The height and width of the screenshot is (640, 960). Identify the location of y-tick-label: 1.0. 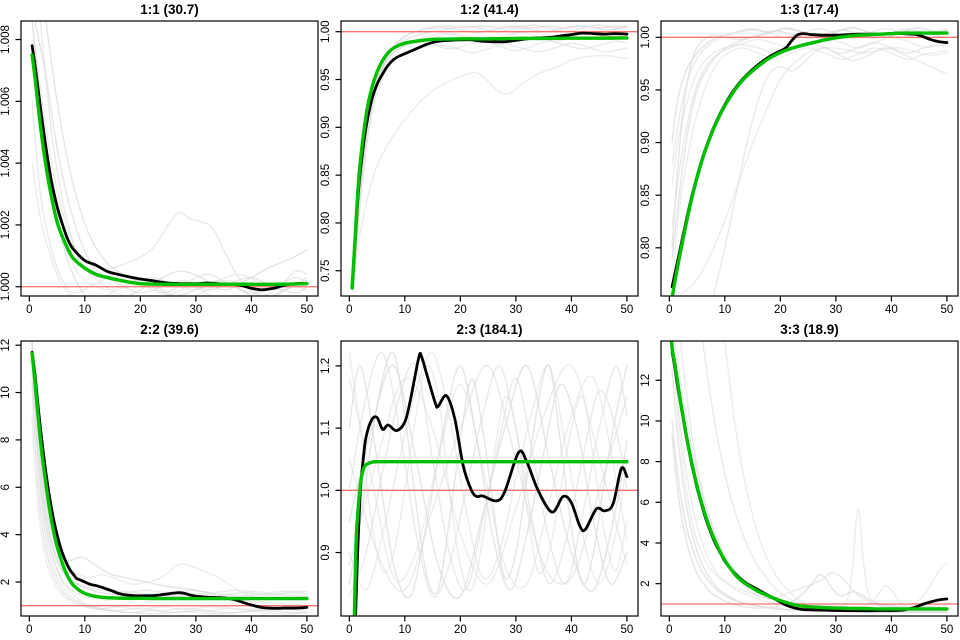
(326, 490).